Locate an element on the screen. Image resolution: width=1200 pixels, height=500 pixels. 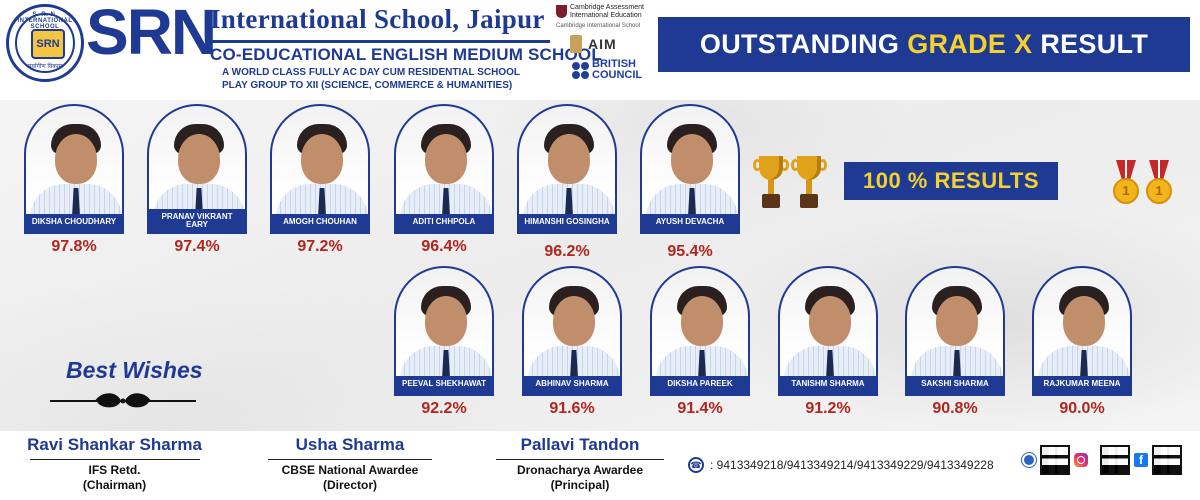
social-links: f is located at coordinates (1102, 460).